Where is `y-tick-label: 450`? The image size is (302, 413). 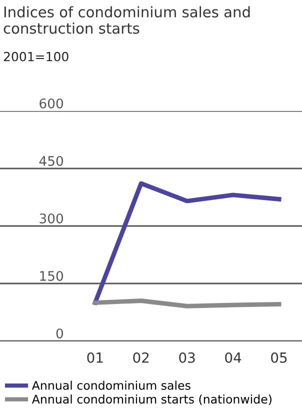
y-tick-label: 450 is located at coordinates (51, 161).